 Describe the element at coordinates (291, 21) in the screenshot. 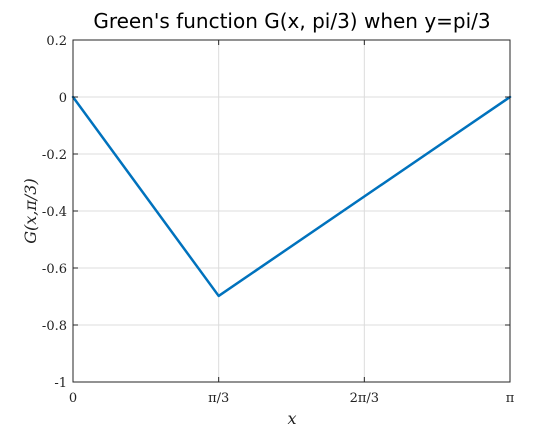

I see `chart-title: Green's function G(x, pi/3) when y=pi/3` at that location.